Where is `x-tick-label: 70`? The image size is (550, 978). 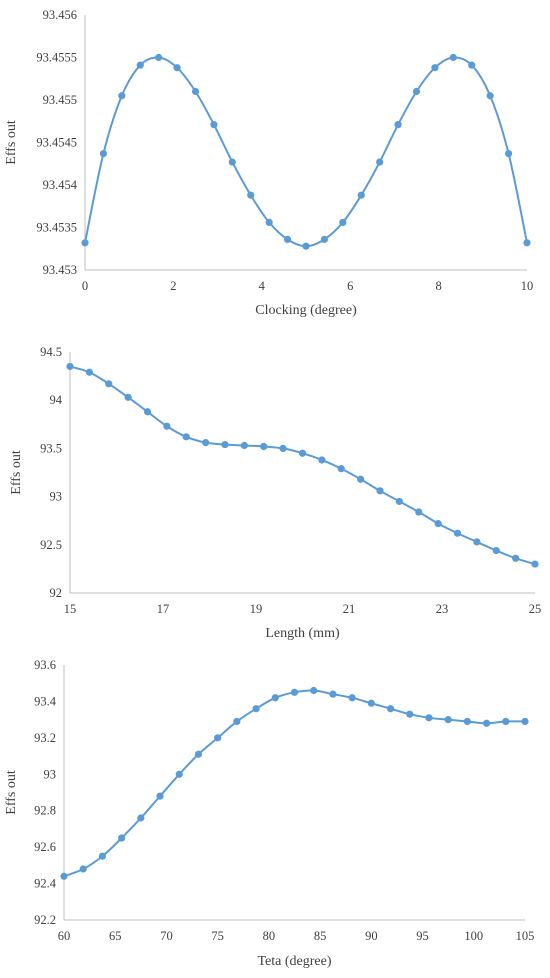 x-tick-label: 70 is located at coordinates (166, 936).